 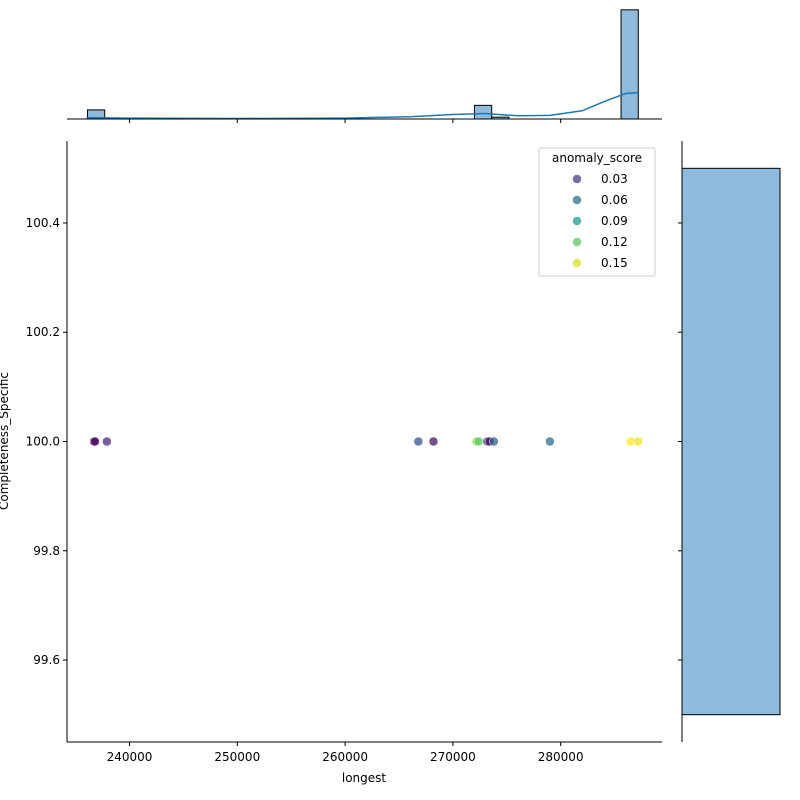 I want to click on legend-label: 0.09, so click(x=614, y=221).